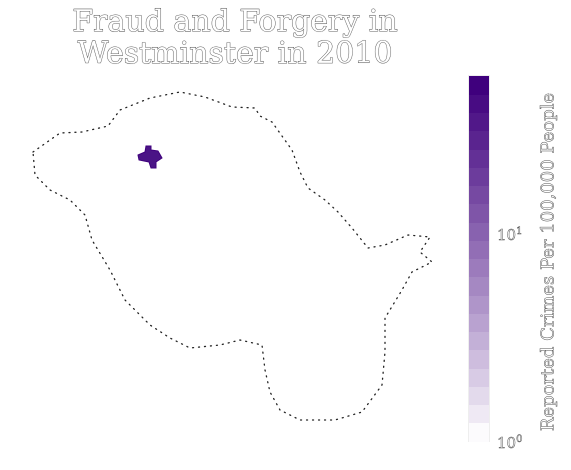 The width and height of the screenshot is (571, 470). I want to click on colorbar, so click(479, 258).